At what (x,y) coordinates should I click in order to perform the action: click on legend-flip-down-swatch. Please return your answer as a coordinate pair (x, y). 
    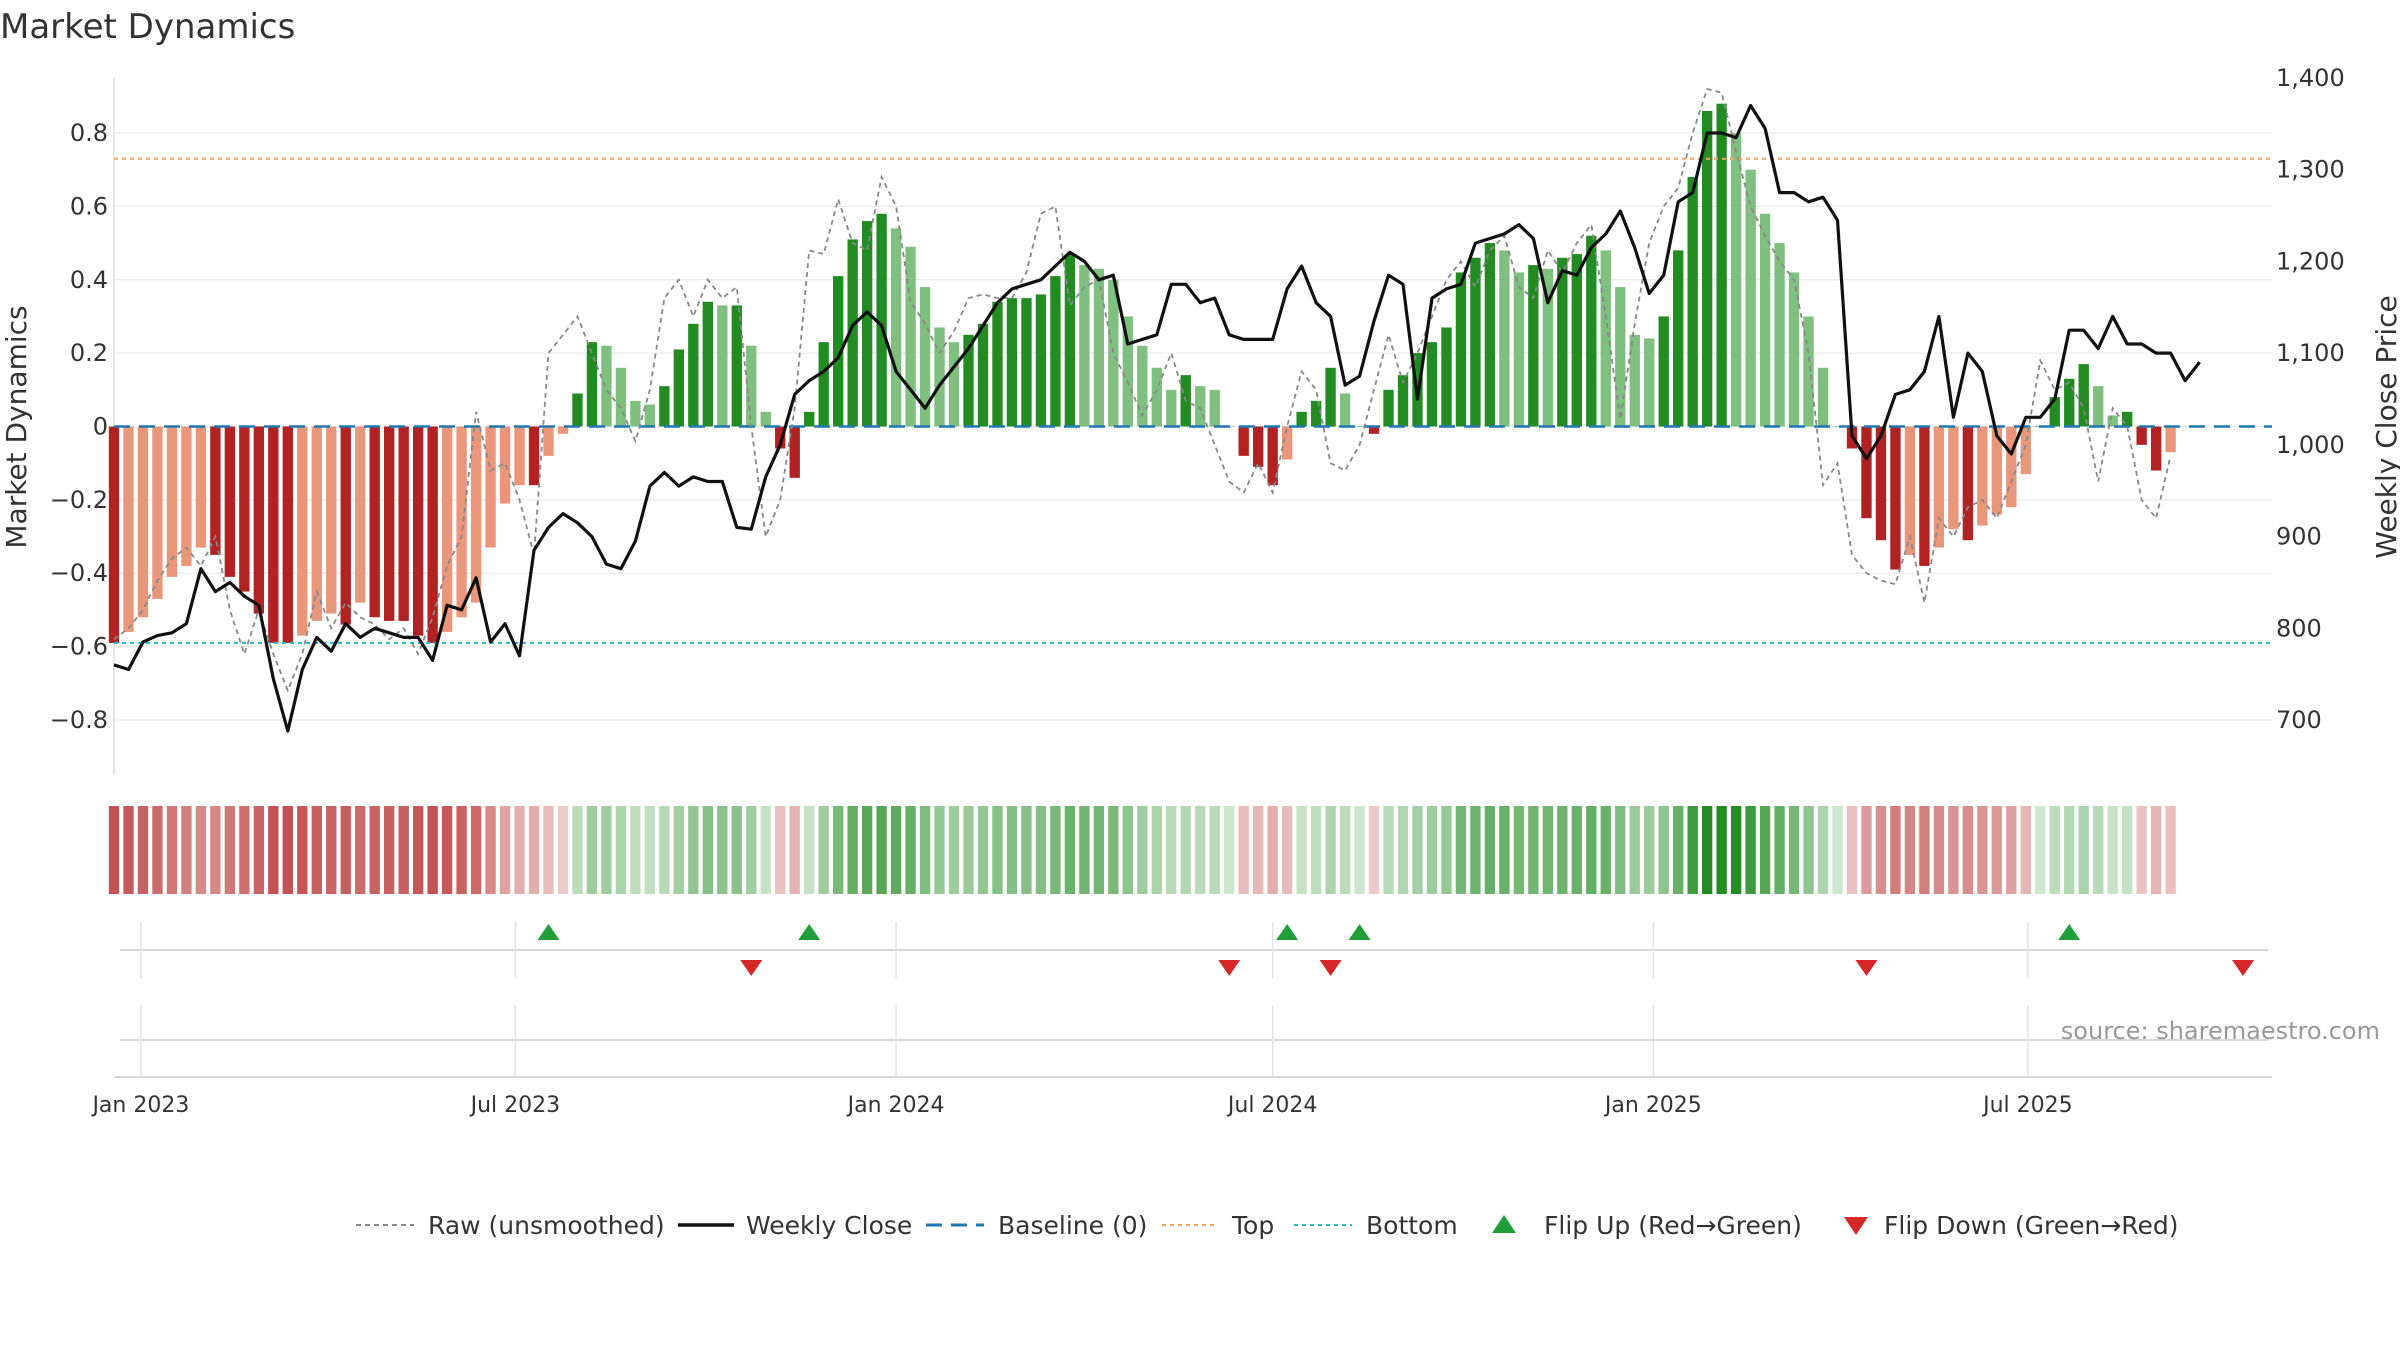
    Looking at the image, I should click on (1856, 1226).